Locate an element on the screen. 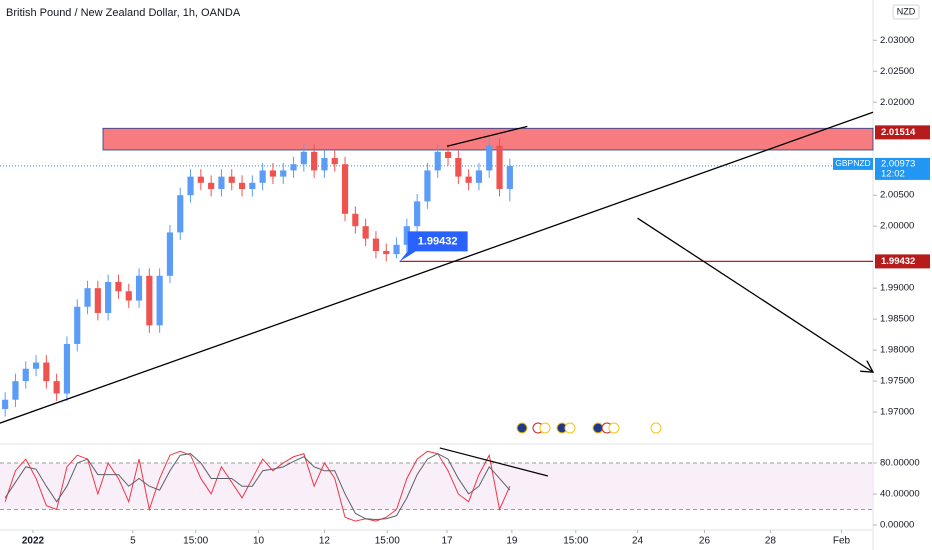  y-tick-label: 2.00500 is located at coordinates (897, 195).